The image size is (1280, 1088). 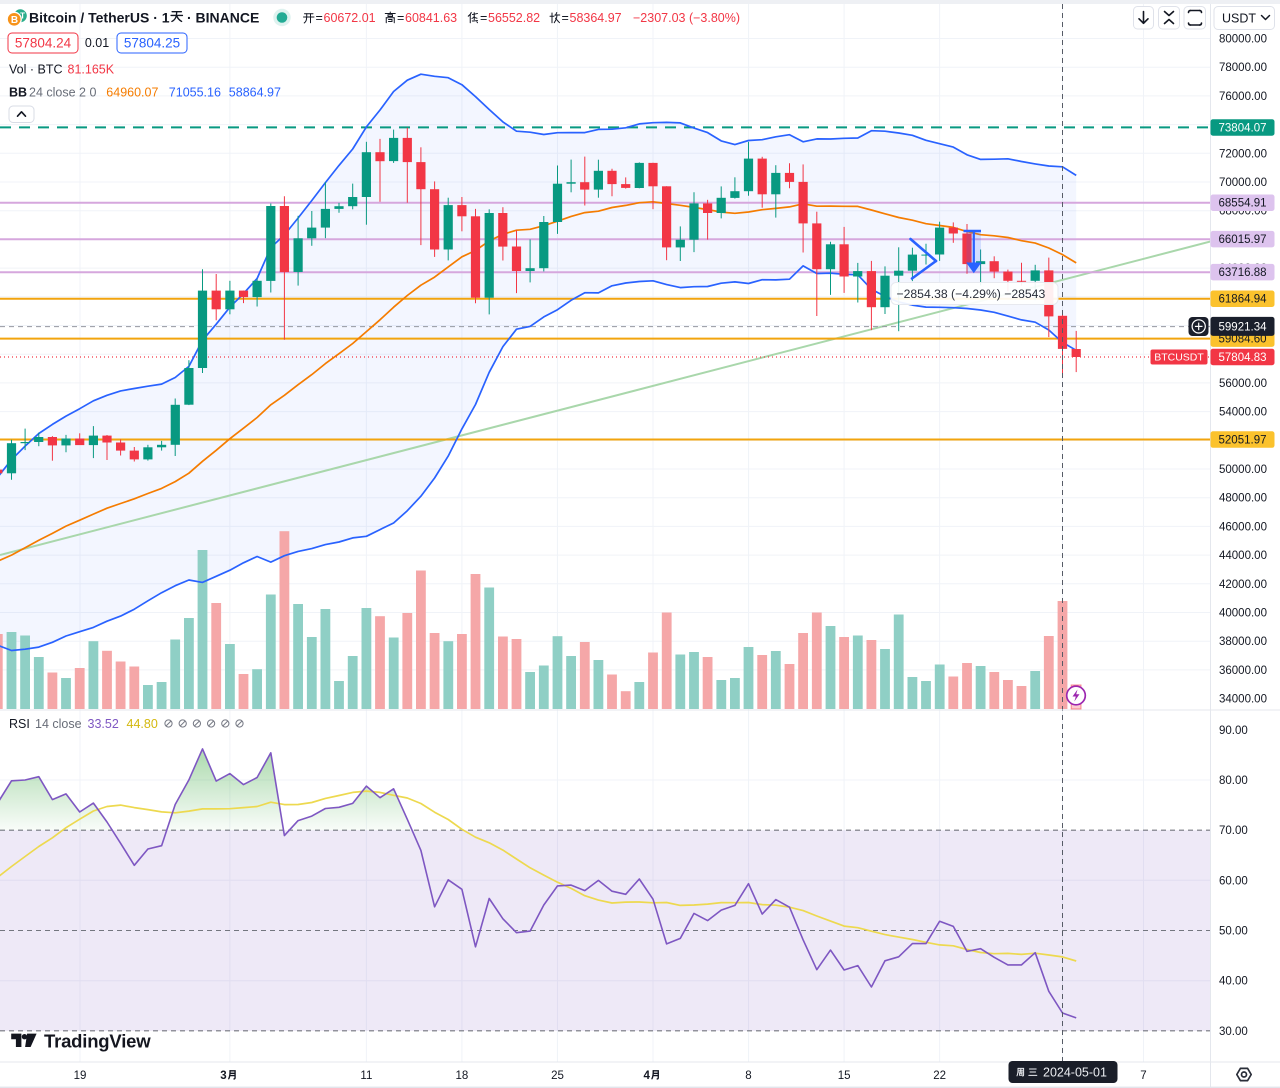 I want to click on svg-text: 68554.91, so click(x=1243, y=204).